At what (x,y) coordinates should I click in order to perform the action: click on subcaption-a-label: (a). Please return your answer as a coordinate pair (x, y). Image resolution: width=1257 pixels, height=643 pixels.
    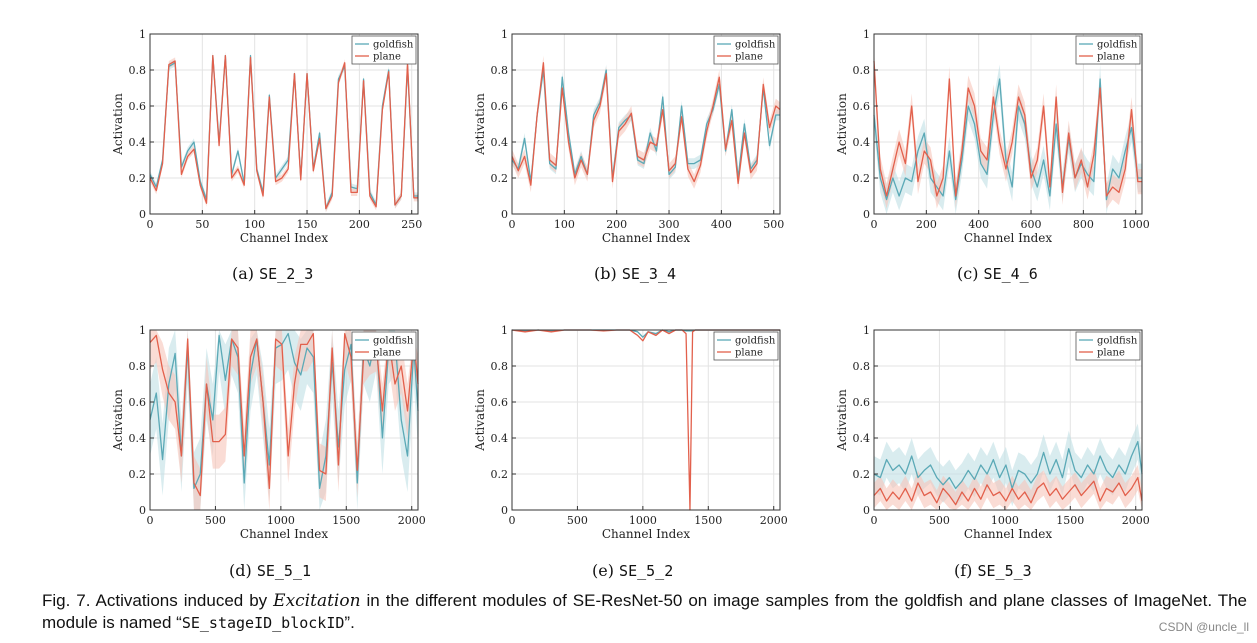
    Looking at the image, I should click on (243, 273).